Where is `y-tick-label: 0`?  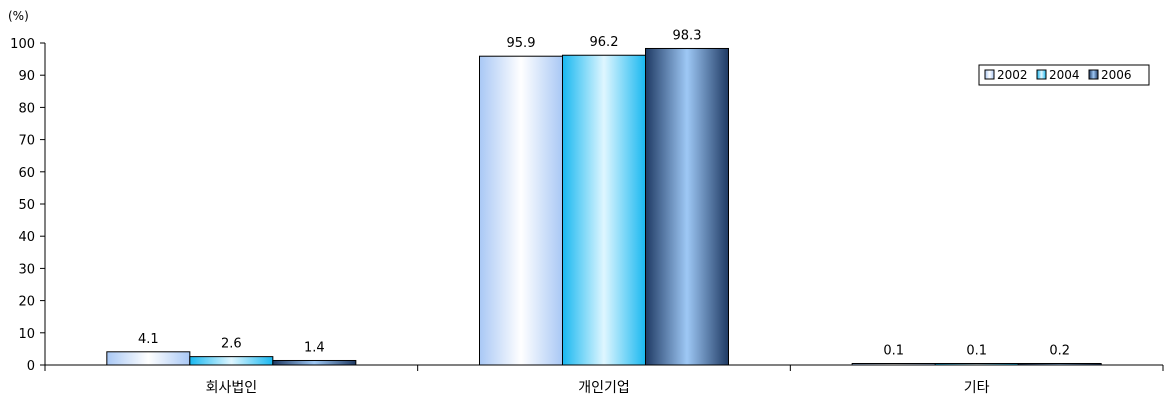 y-tick-label: 0 is located at coordinates (31, 366).